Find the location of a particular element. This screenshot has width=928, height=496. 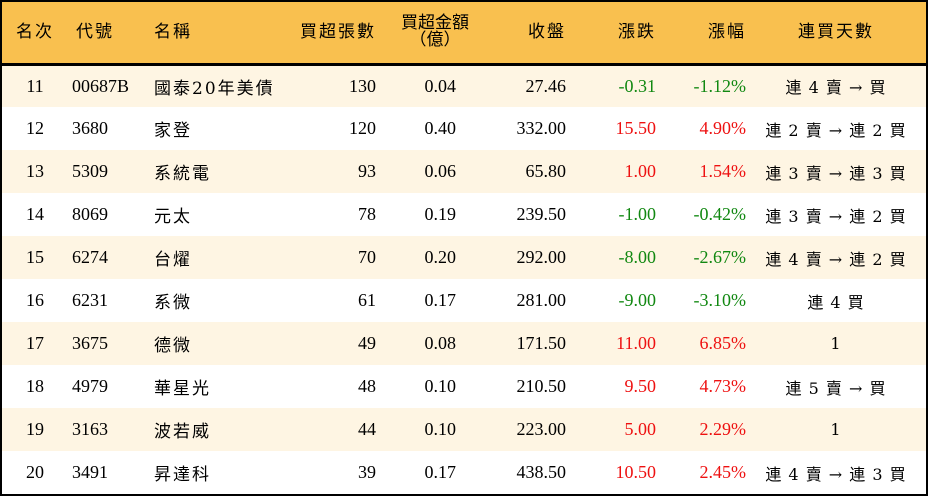

cell-change-pct: 4.73% is located at coordinates (723, 386).